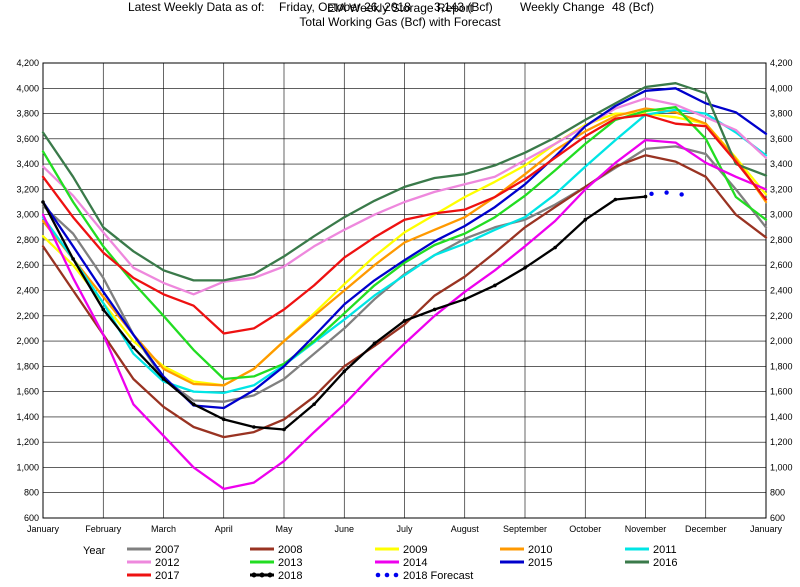 The image size is (800, 587). Describe the element at coordinates (290, 550) in the screenshot. I see `legend-2008-label: 2008` at that location.